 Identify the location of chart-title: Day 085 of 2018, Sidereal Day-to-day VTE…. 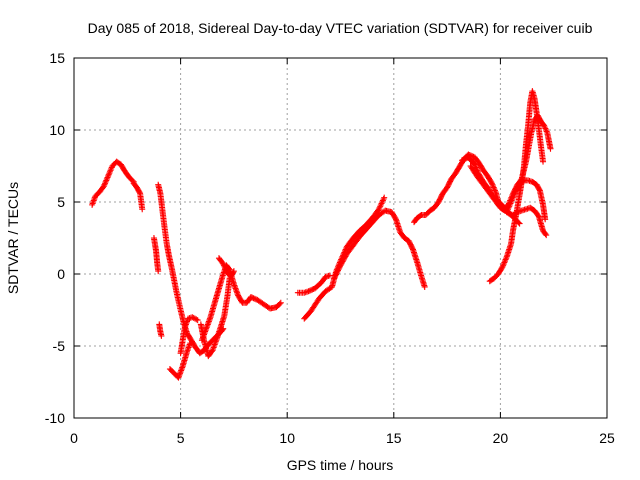
(340, 28).